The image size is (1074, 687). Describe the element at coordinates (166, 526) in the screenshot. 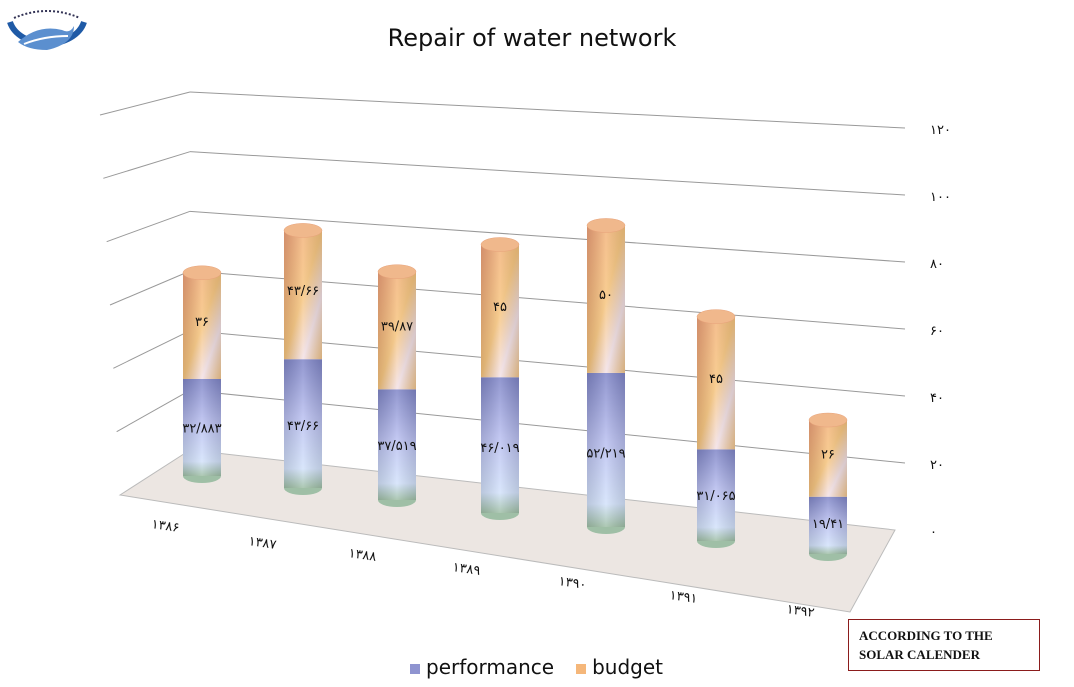

I see `x-tick-label: ۱۳۸۶` at that location.